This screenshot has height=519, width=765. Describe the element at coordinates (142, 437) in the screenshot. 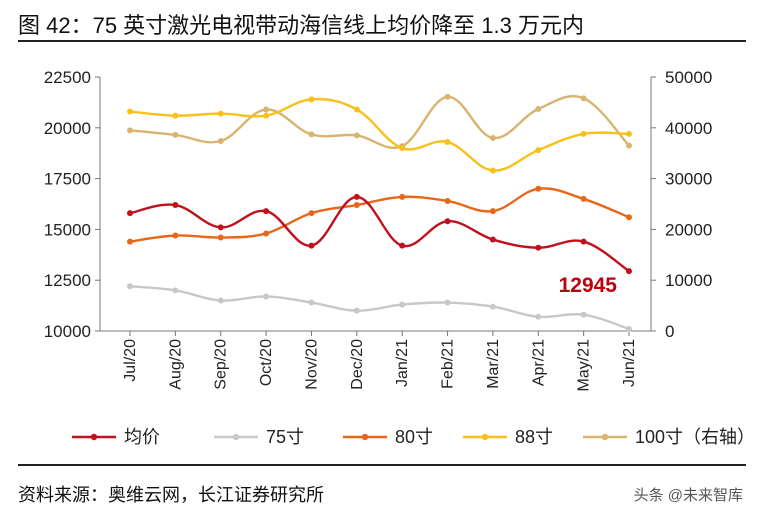

I see `legend-label: 均价` at that location.